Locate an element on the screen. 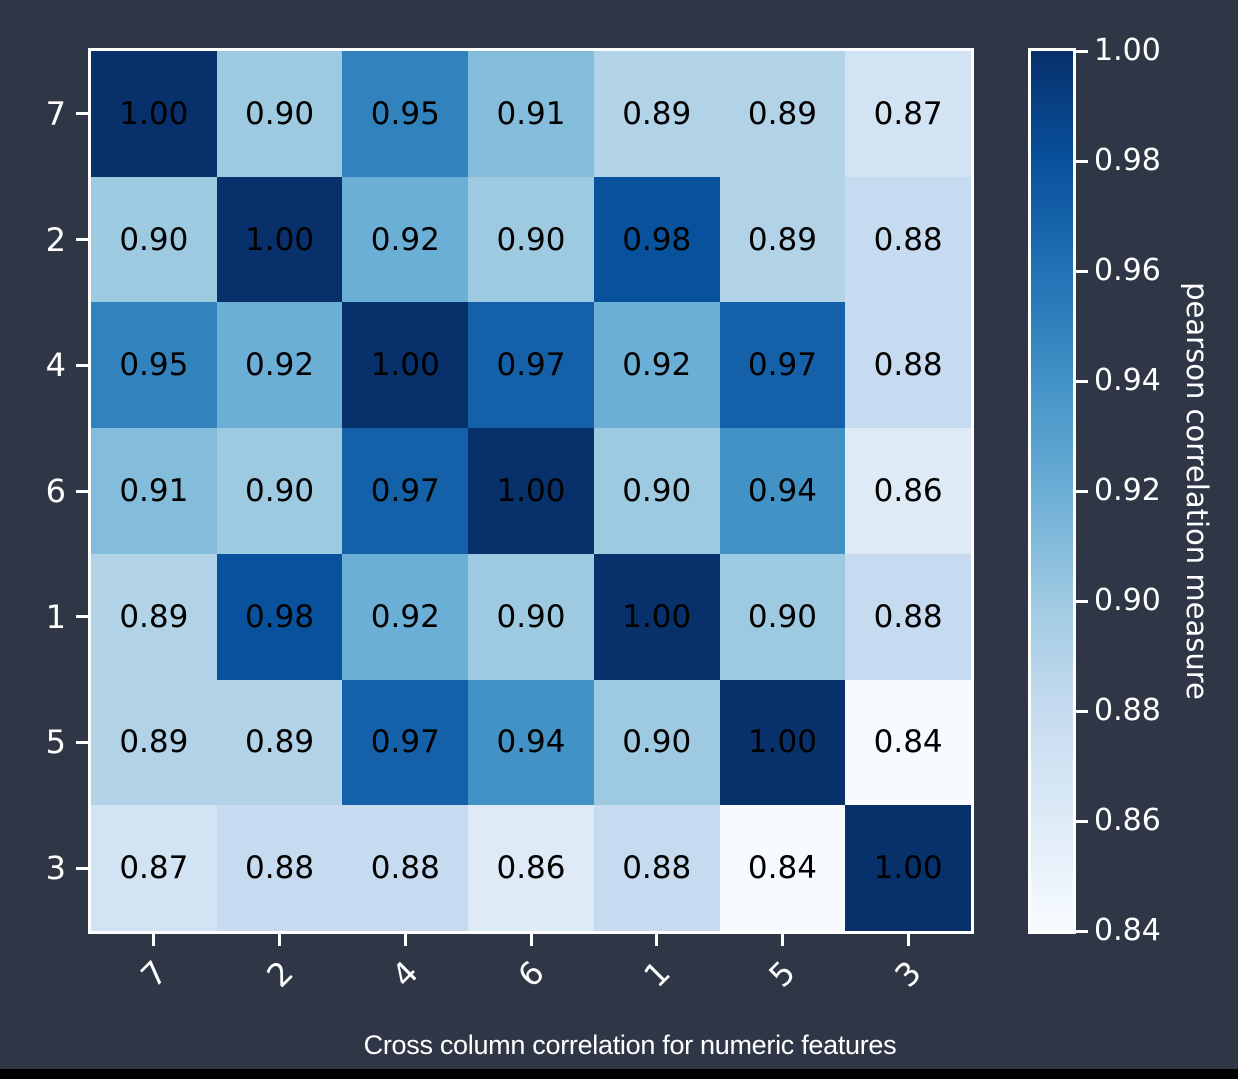 Image resolution: width=1238 pixels, height=1079 pixels. heatmap-cell-5-3: 0.84 is located at coordinates (908, 742).